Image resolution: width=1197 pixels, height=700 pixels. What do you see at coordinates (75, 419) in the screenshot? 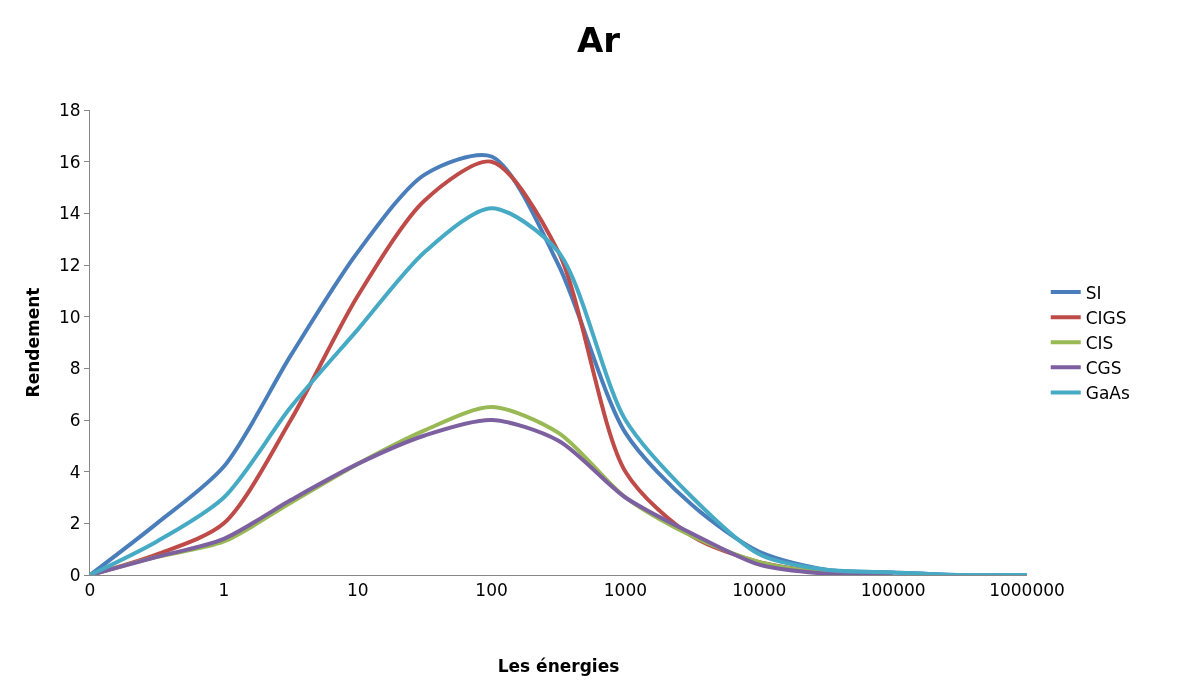
I see `y-tick-label: 6` at bounding box center [75, 419].